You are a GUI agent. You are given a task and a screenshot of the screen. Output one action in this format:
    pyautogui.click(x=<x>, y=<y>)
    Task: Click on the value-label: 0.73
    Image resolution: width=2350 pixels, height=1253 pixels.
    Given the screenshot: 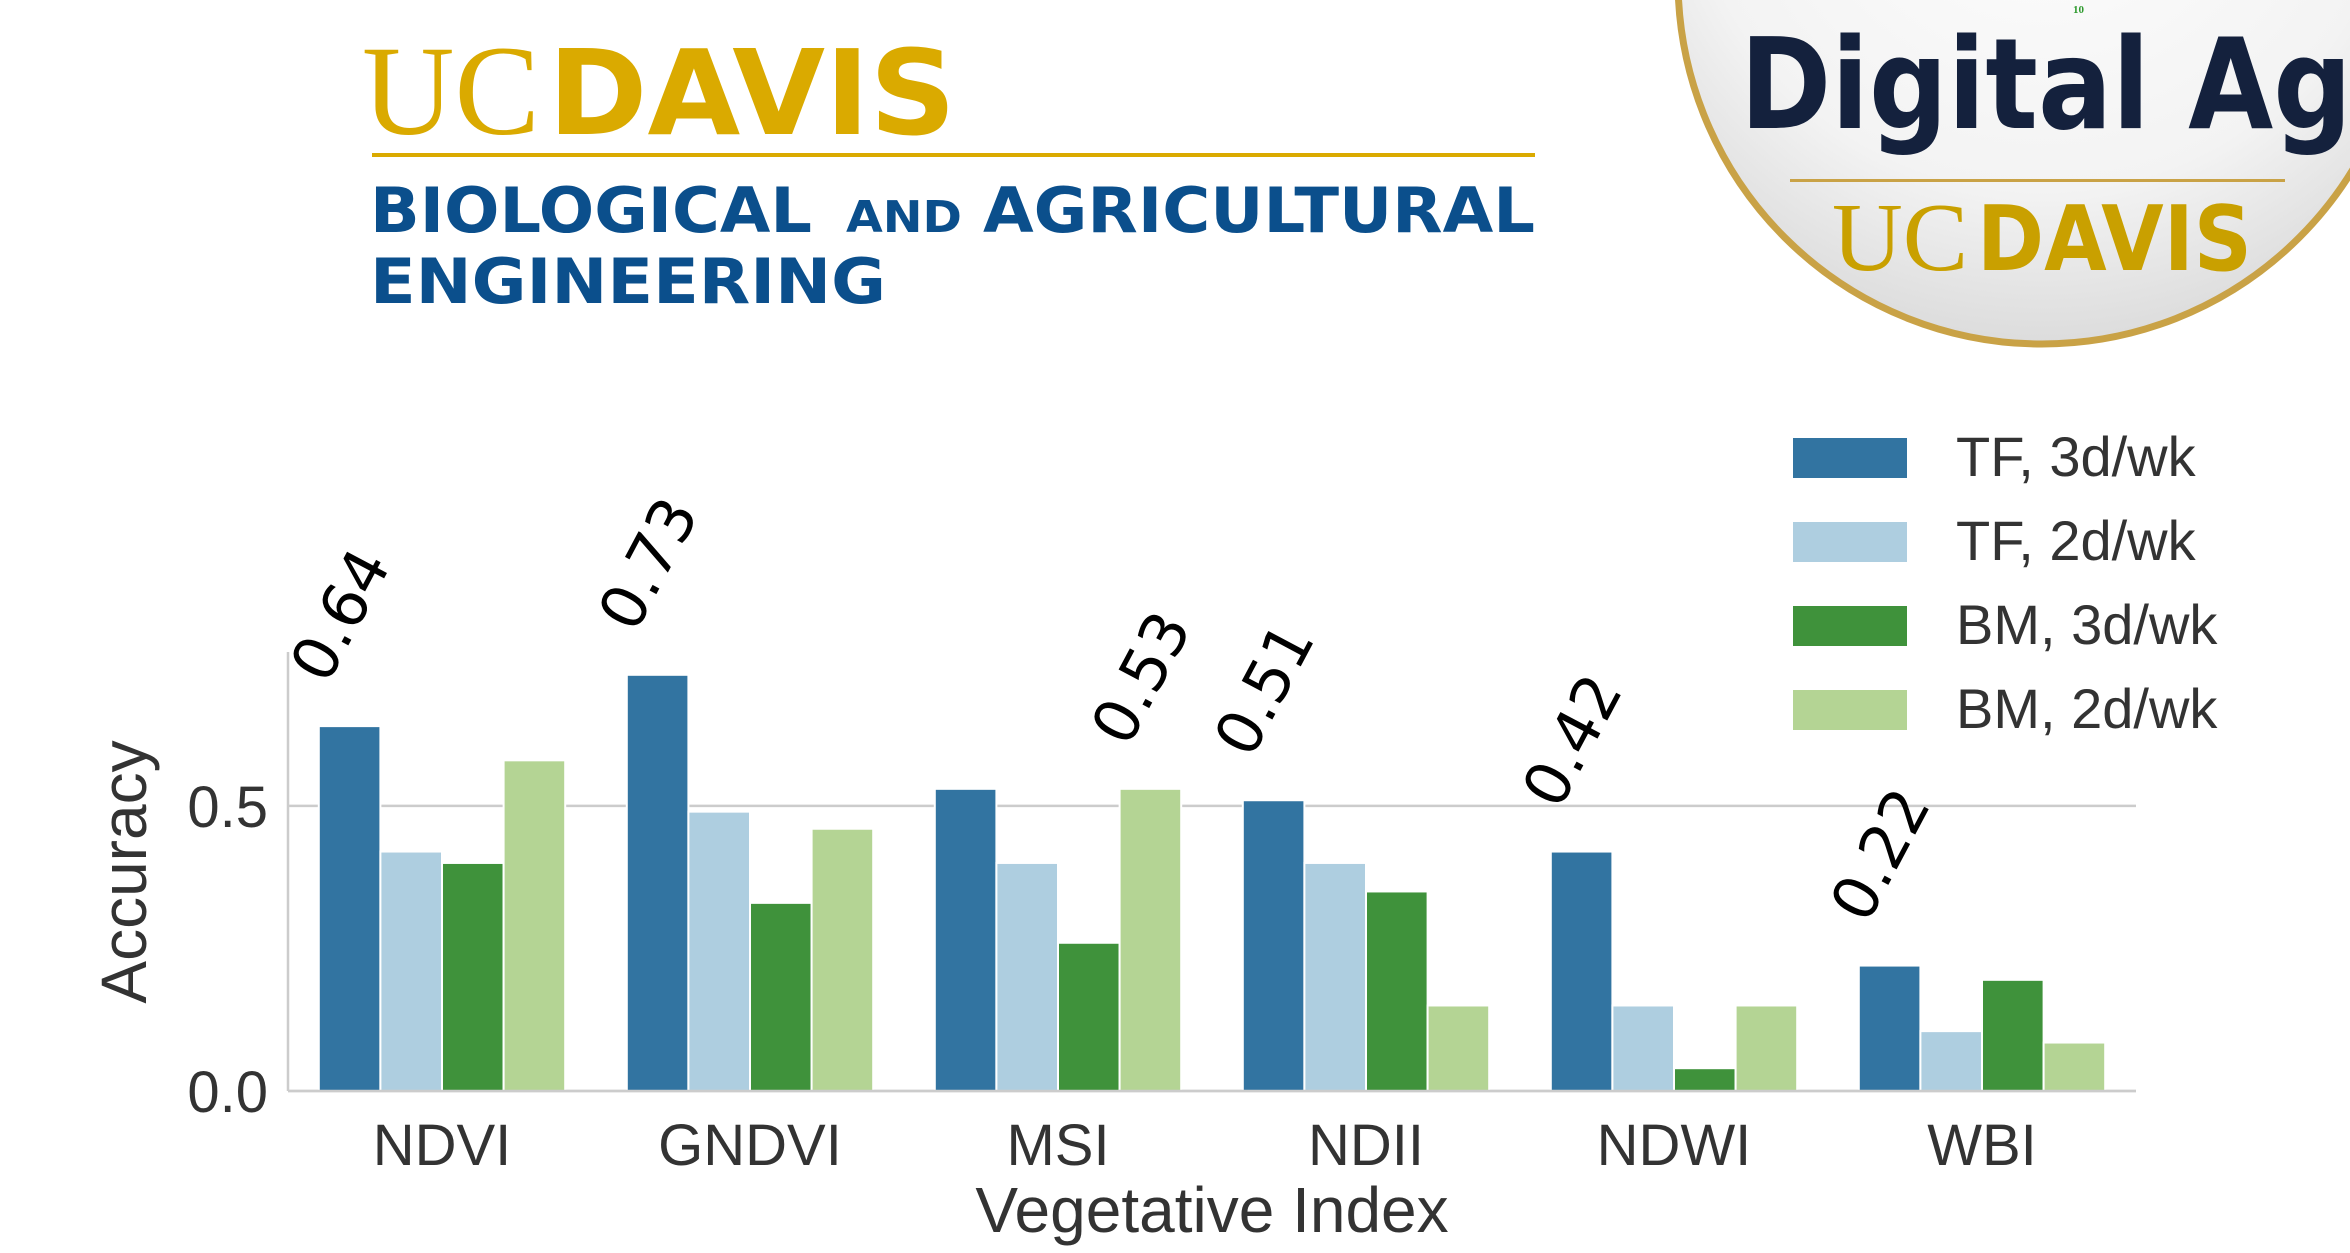 What is the action you would take?
    pyautogui.click(x=648, y=564)
    